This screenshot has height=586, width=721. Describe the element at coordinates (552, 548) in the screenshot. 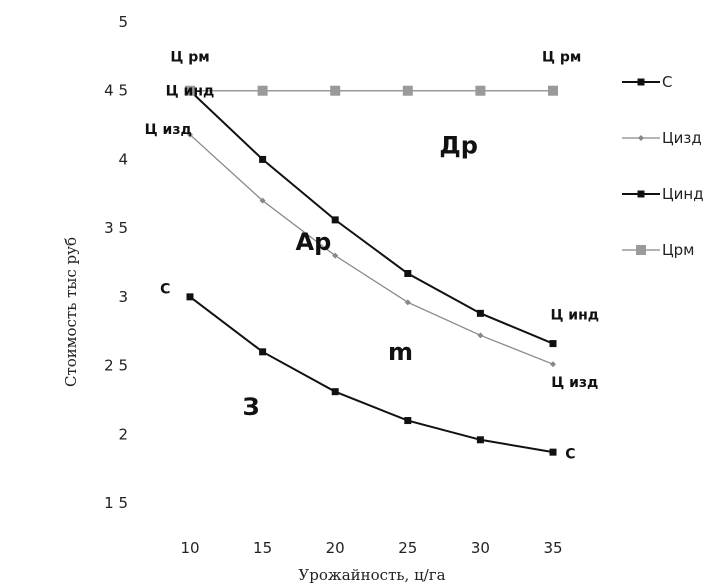

I see `x-tick-label: 35` at that location.